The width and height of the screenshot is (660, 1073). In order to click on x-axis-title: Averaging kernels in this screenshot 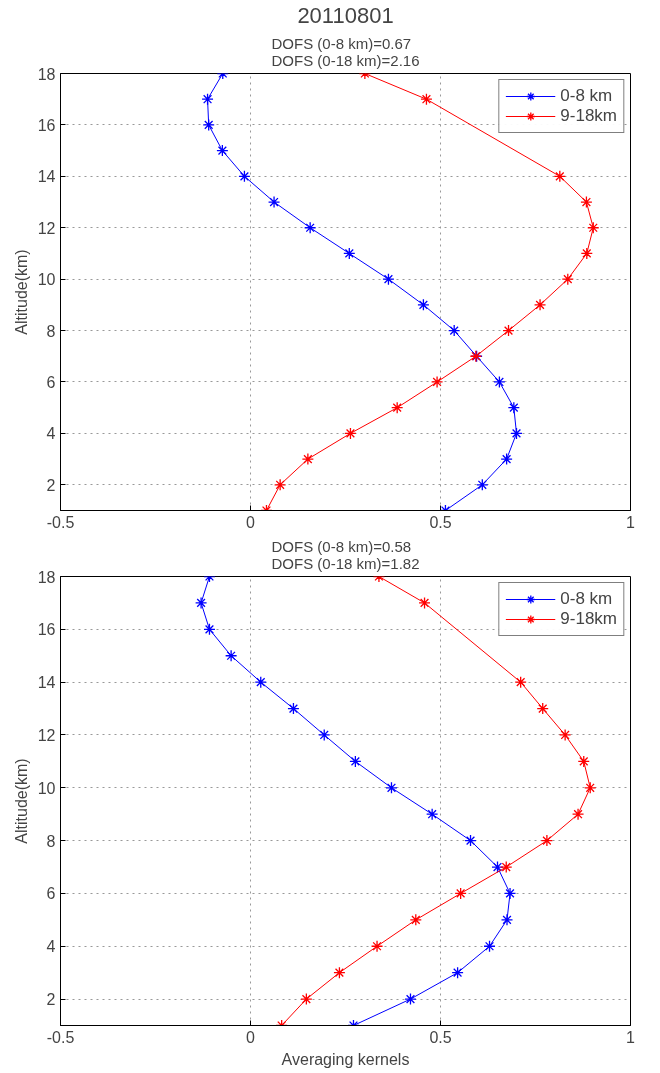, I will do `click(345, 1059)`.